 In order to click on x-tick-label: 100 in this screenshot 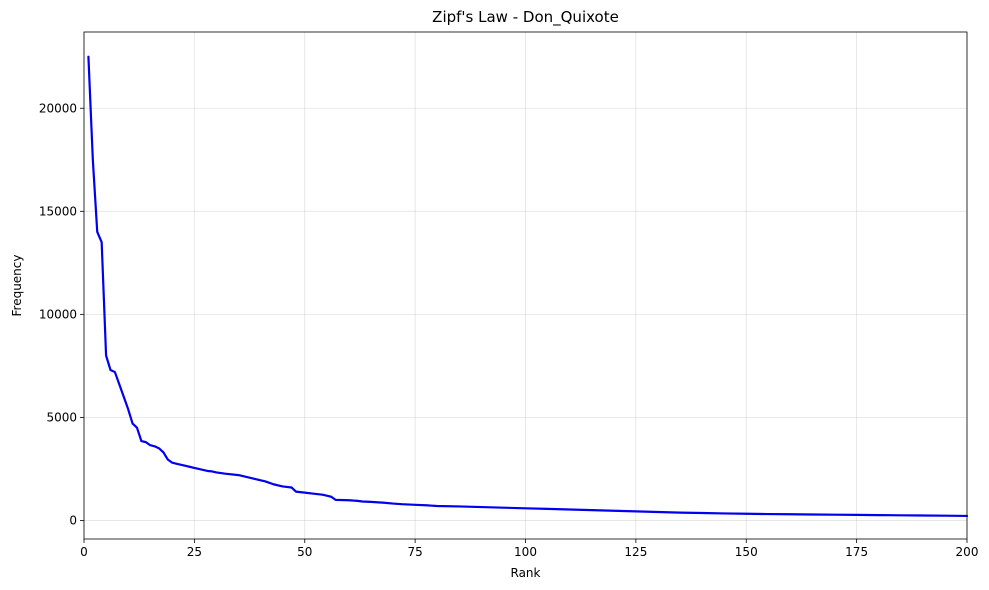, I will do `click(525, 552)`.